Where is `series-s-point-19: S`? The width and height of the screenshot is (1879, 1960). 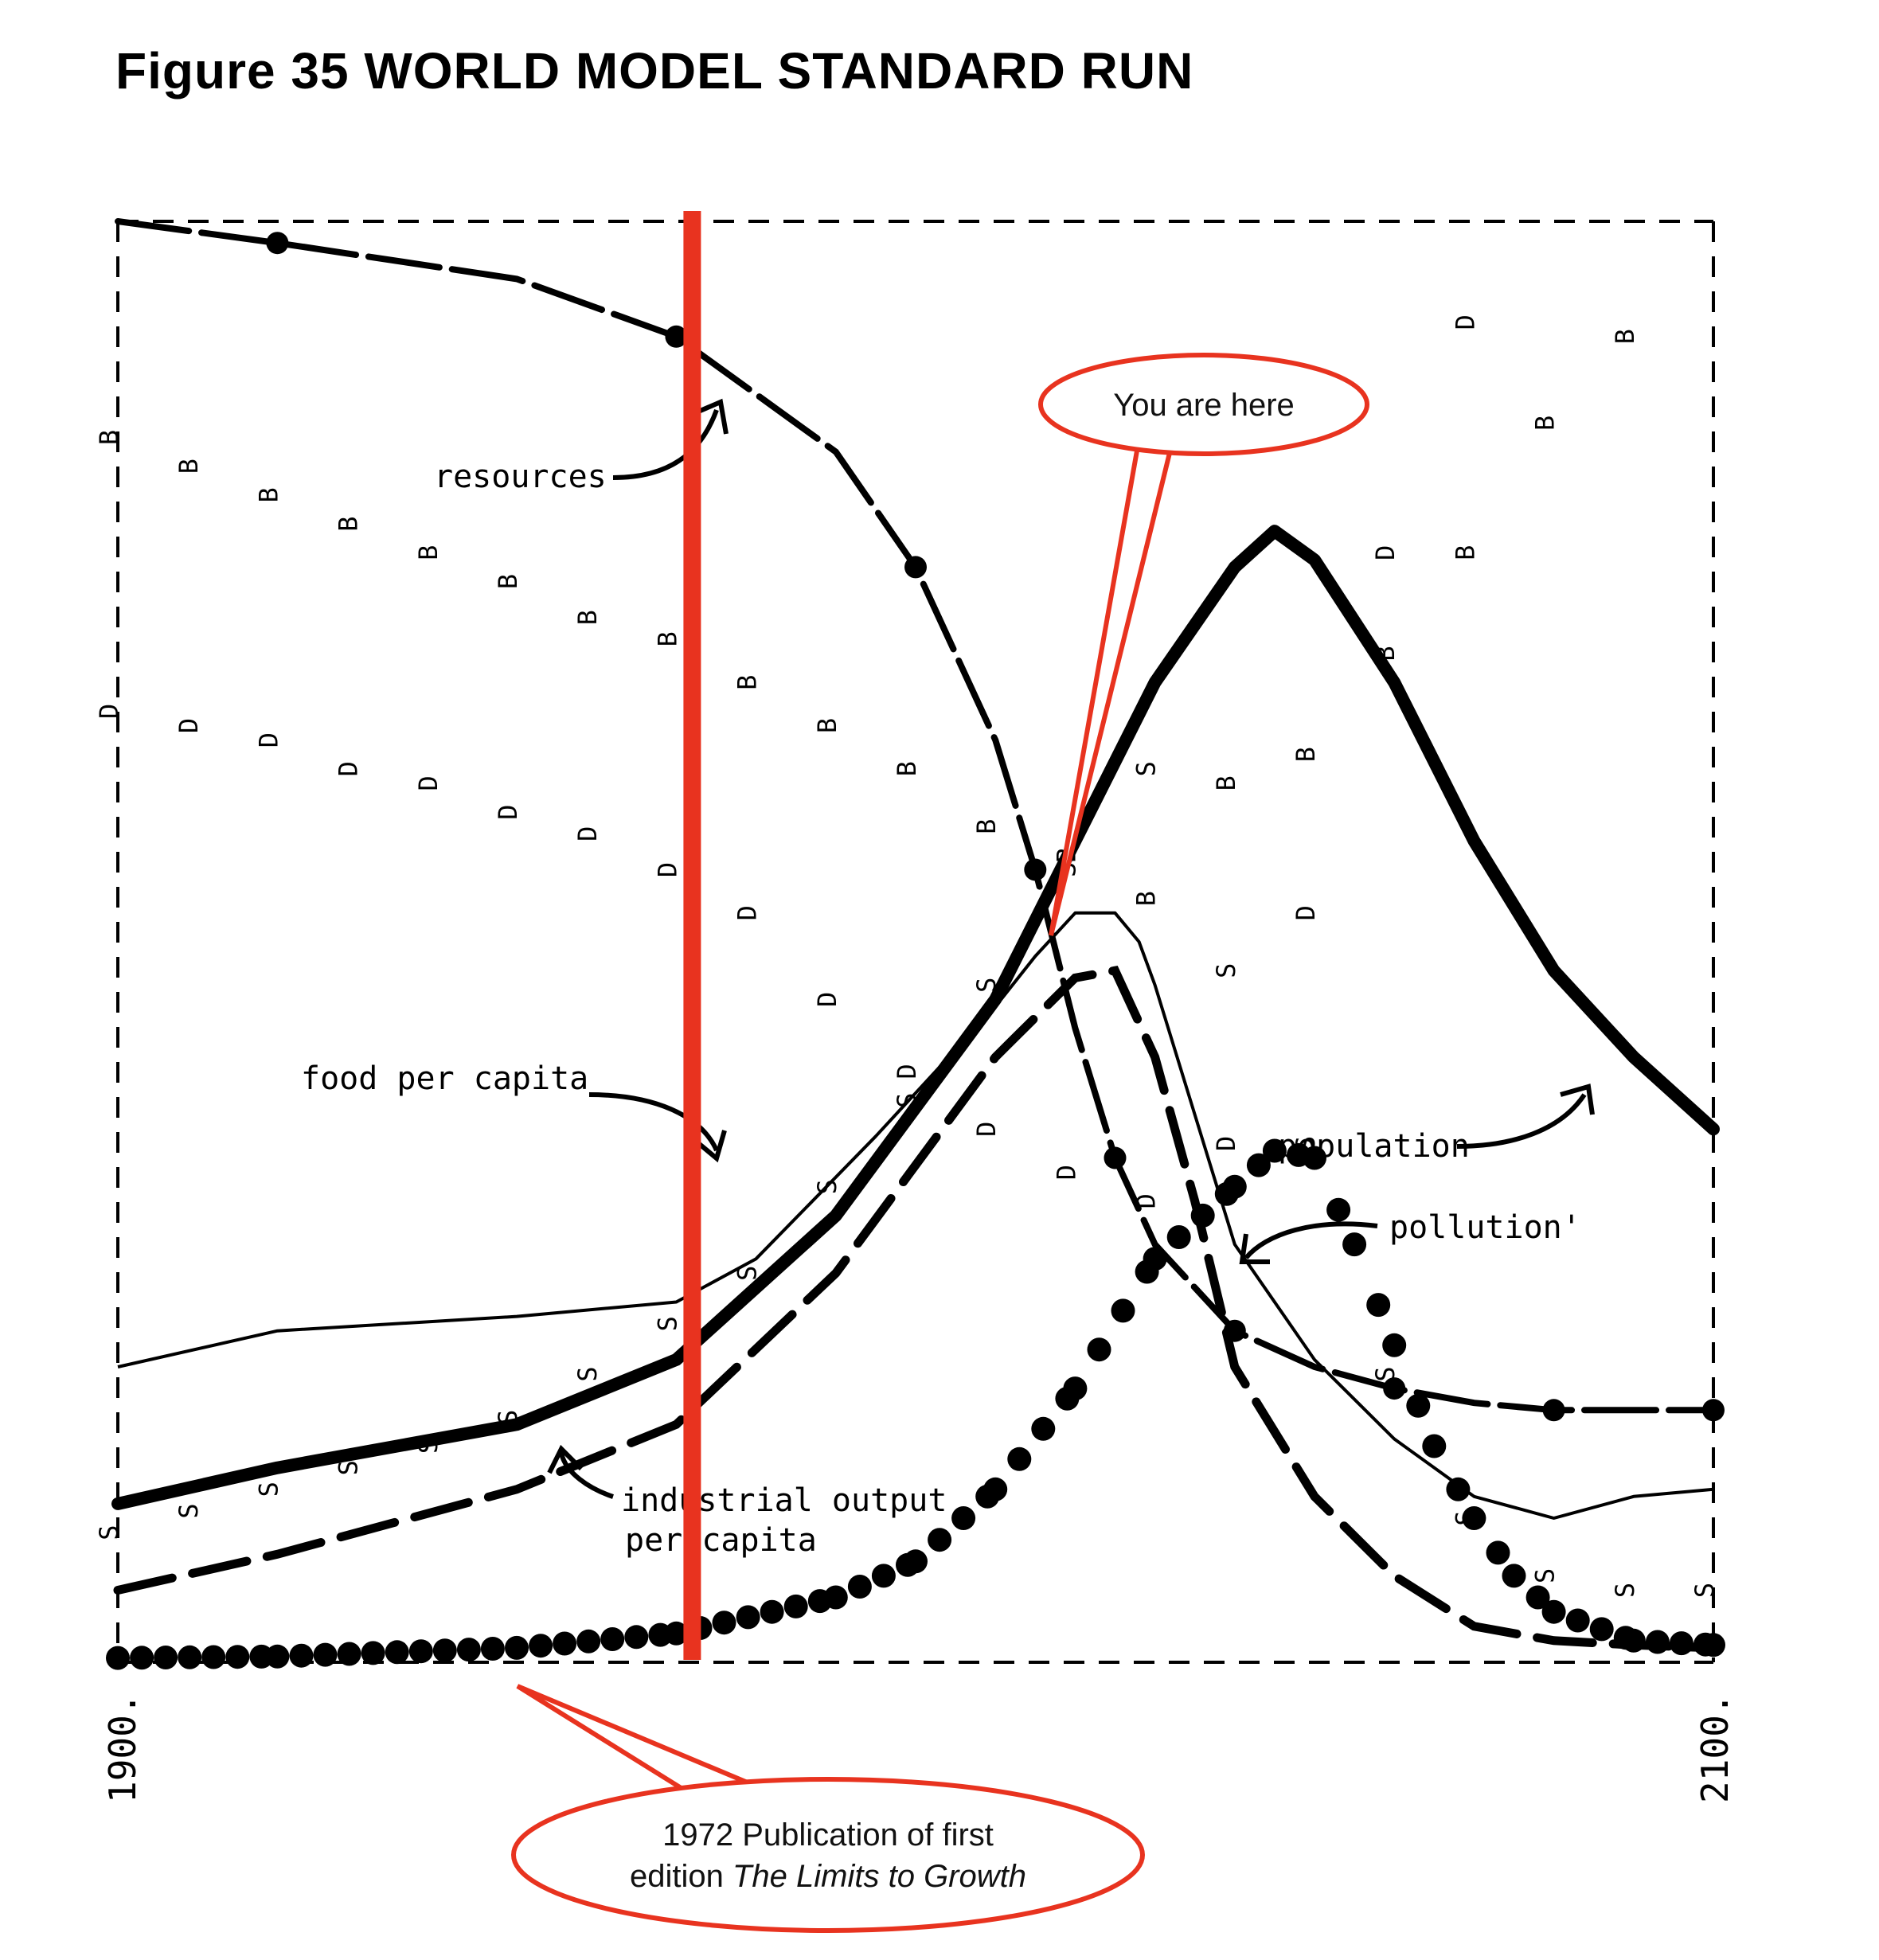 series-s-point-19: S is located at coordinates (1625, 1590).